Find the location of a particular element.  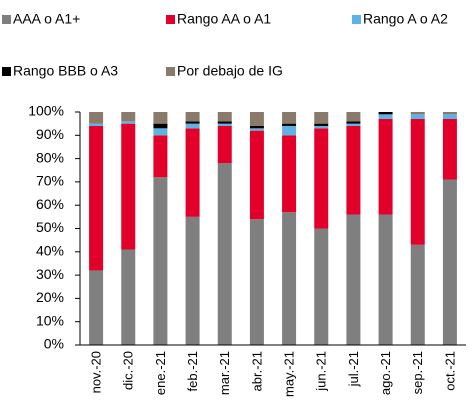

y-tick-label: 40% is located at coordinates (50, 251).